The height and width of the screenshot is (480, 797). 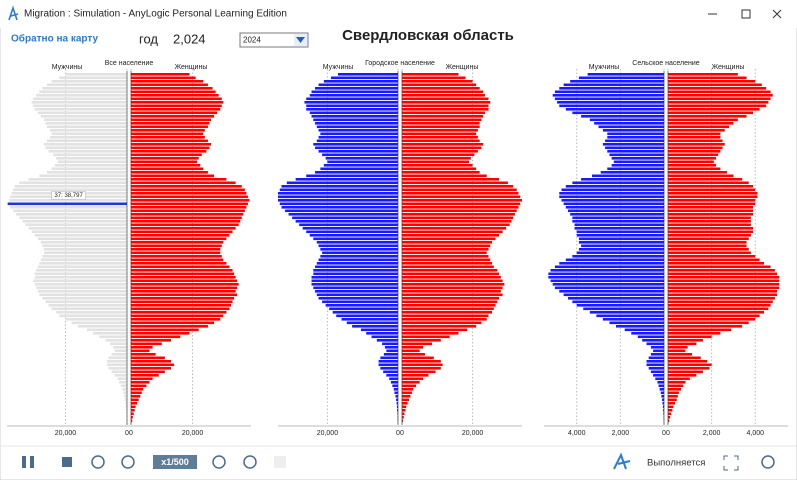 I want to click on run-until, so click(x=250, y=462).